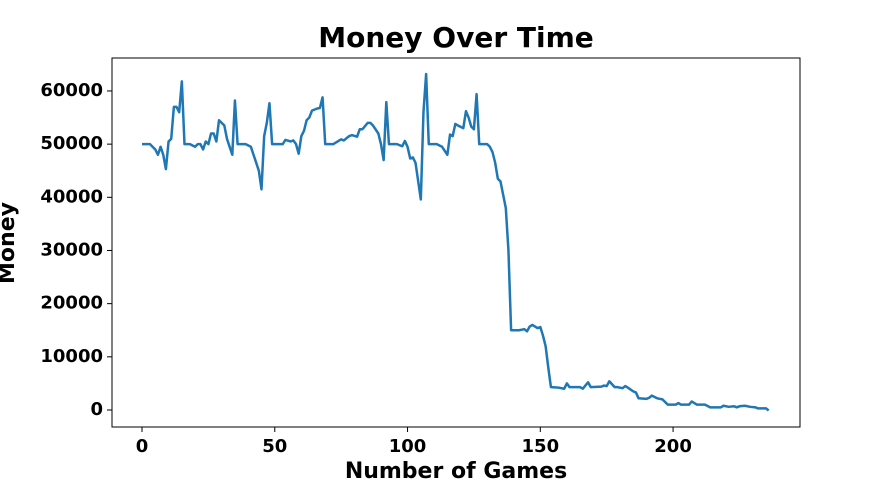 The width and height of the screenshot is (889, 480). What do you see at coordinates (456, 37) in the screenshot?
I see `chart-title: Money Over Time` at bounding box center [456, 37].